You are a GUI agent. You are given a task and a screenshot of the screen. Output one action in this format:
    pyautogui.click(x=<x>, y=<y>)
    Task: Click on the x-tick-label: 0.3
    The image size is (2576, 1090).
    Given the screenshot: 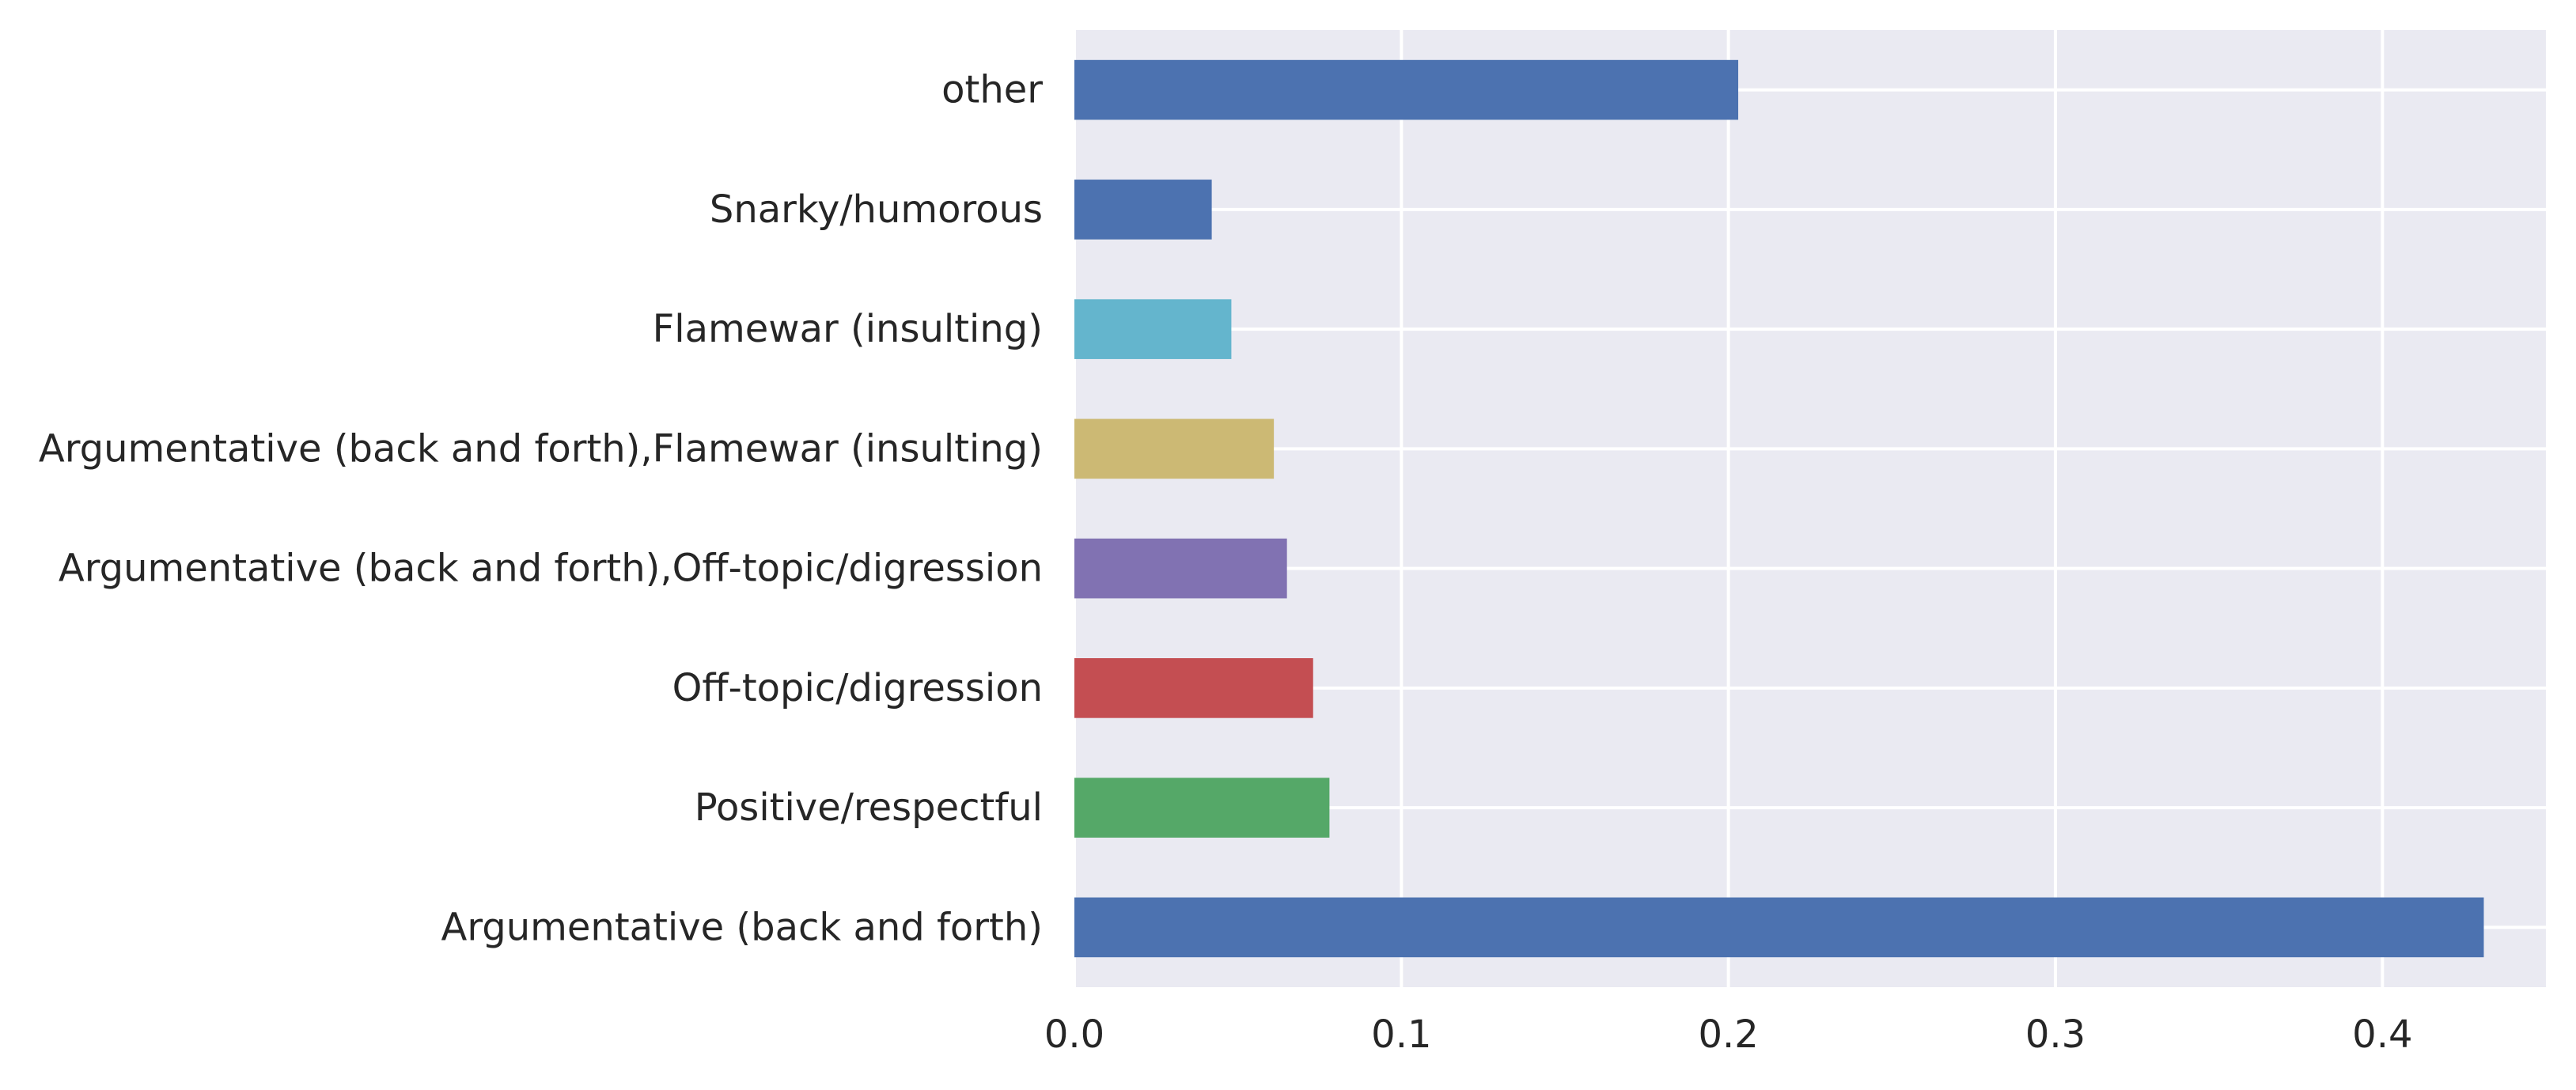 What is the action you would take?
    pyautogui.click(x=2055, y=1034)
    